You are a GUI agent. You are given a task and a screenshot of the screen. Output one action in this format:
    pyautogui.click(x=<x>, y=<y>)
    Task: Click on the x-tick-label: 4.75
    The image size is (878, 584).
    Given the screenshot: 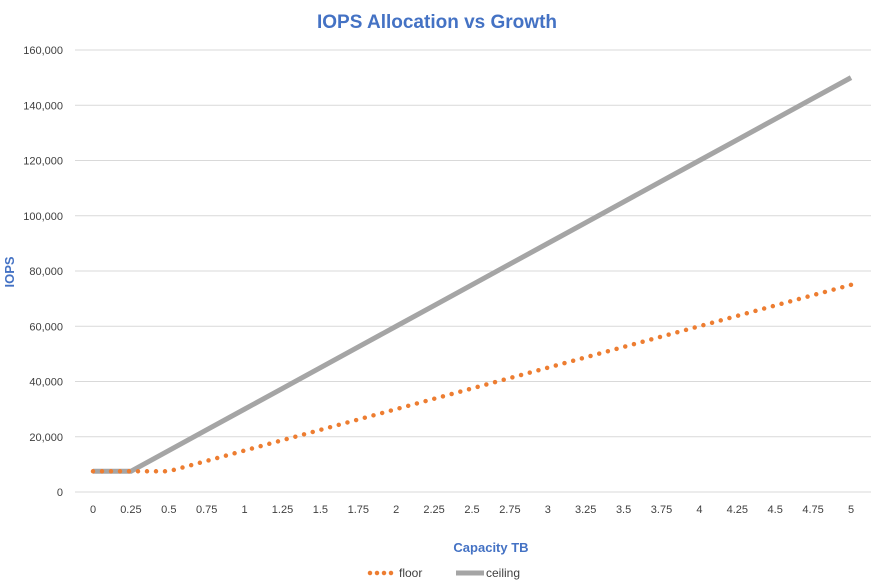 What is the action you would take?
    pyautogui.click(x=812, y=510)
    